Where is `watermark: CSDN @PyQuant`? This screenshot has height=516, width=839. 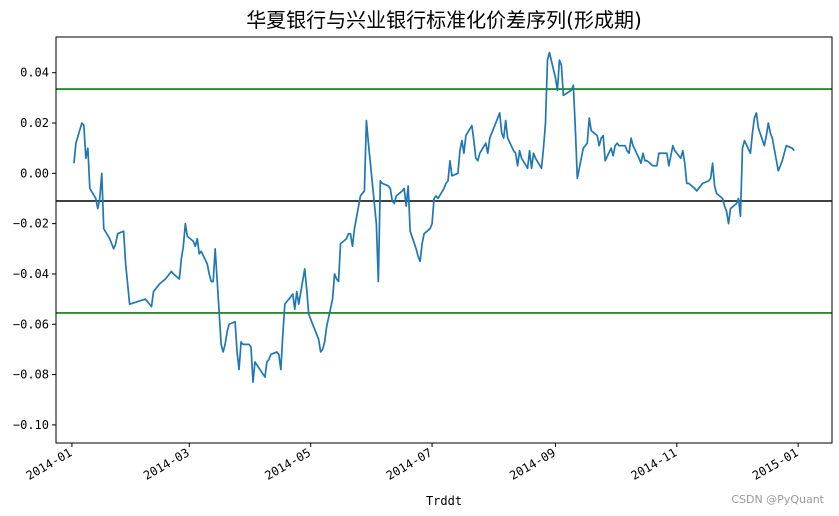 watermark: CSDN @PyQuant is located at coordinates (777, 499).